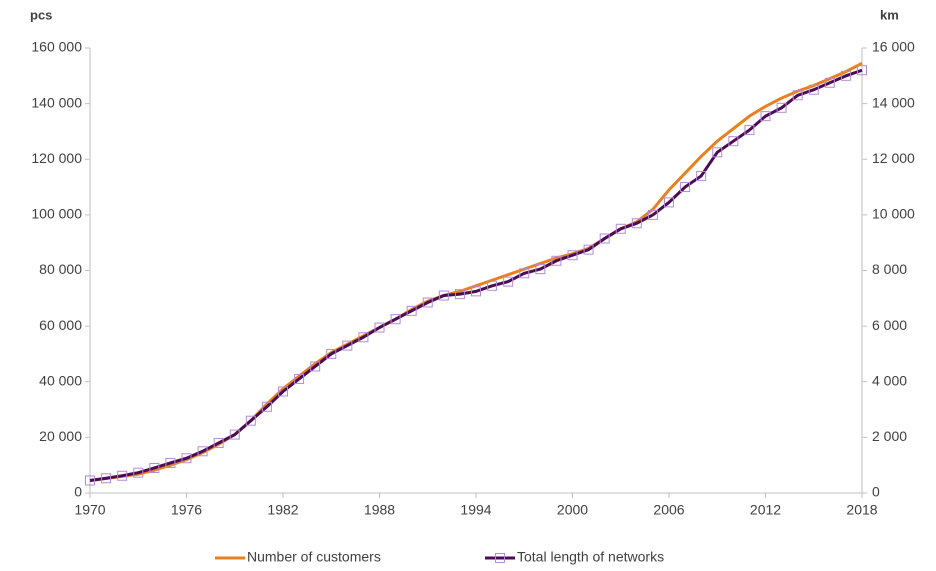  Describe the element at coordinates (41, 14) in the screenshot. I see `y-axis-label: pcs` at that location.